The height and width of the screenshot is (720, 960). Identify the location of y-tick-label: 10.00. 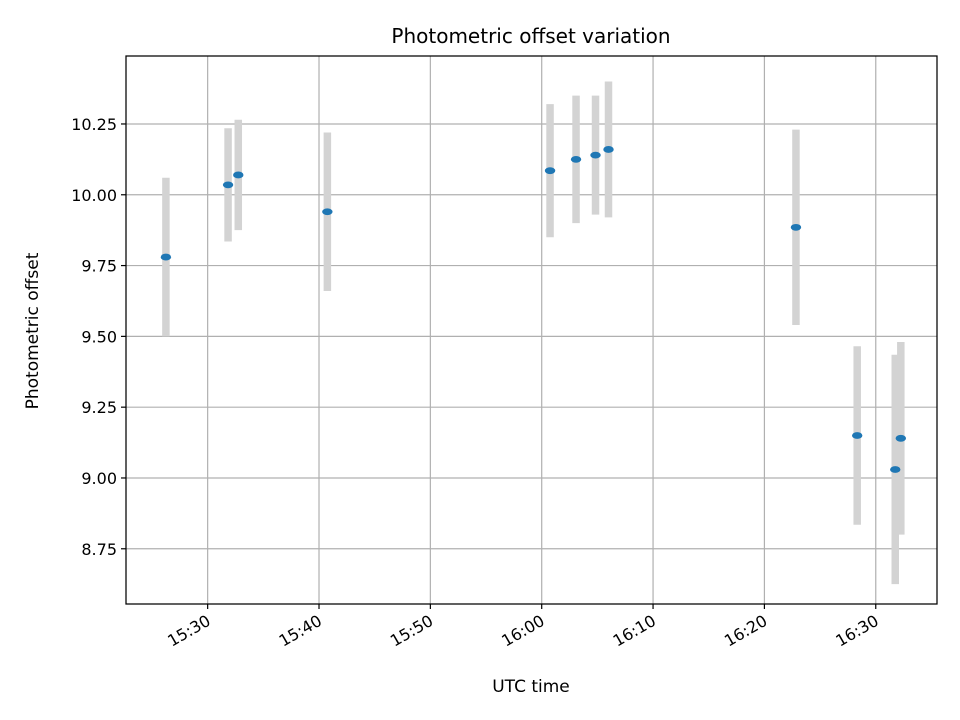
(94, 195).